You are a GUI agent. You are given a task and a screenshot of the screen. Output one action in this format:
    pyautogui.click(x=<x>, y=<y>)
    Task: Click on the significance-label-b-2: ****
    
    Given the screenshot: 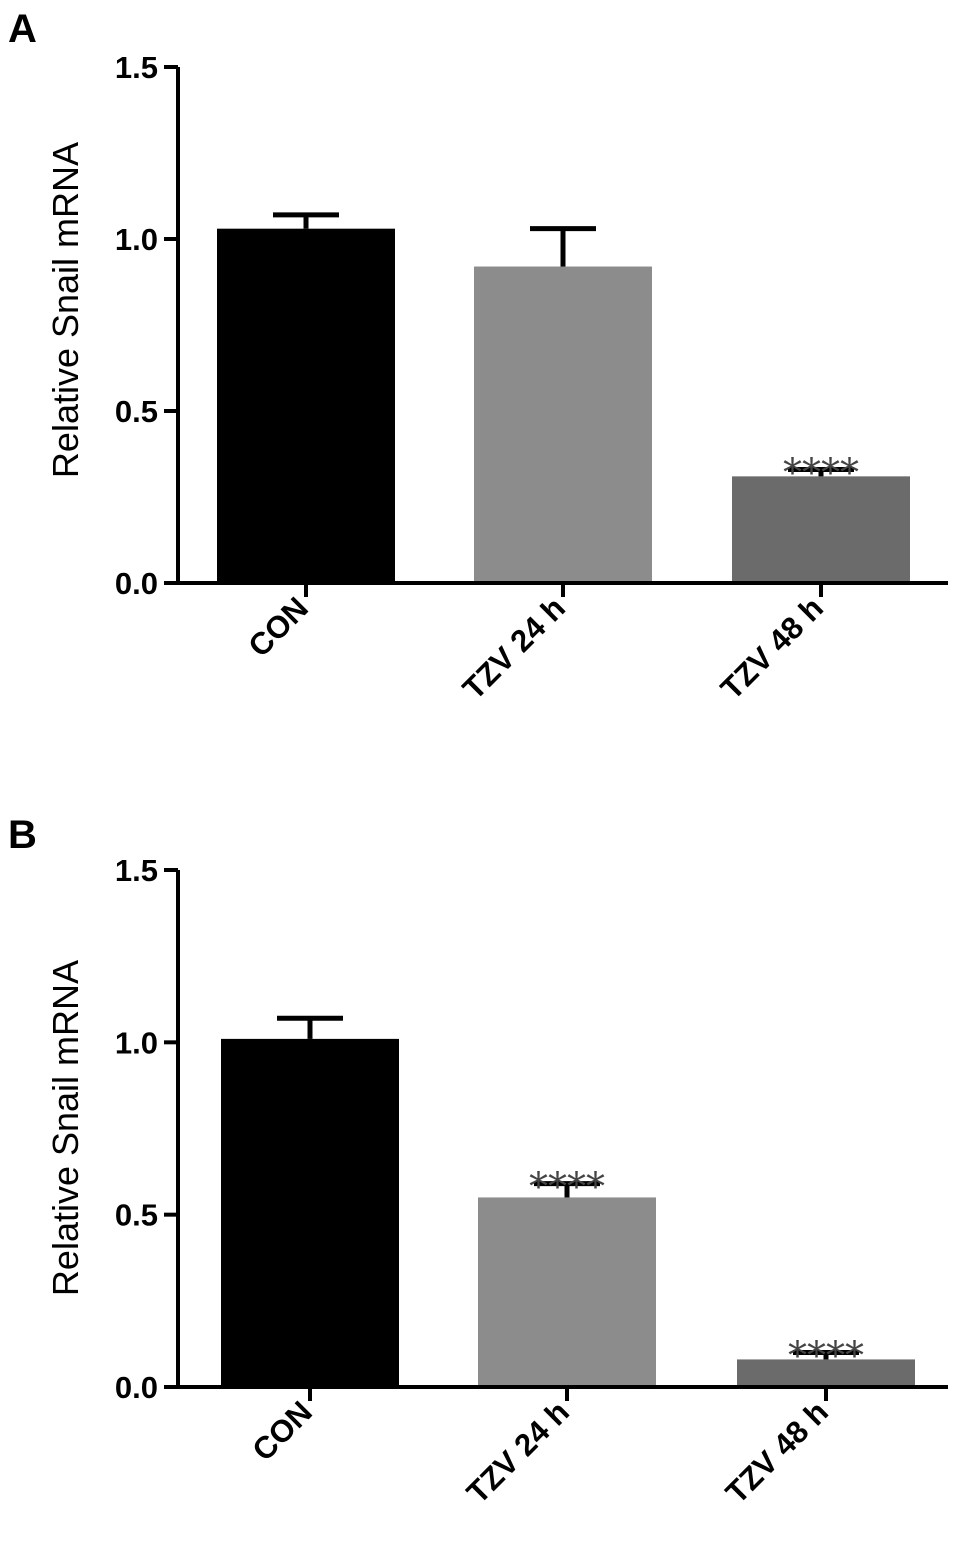 What is the action you would take?
    pyautogui.click(x=567, y=1187)
    